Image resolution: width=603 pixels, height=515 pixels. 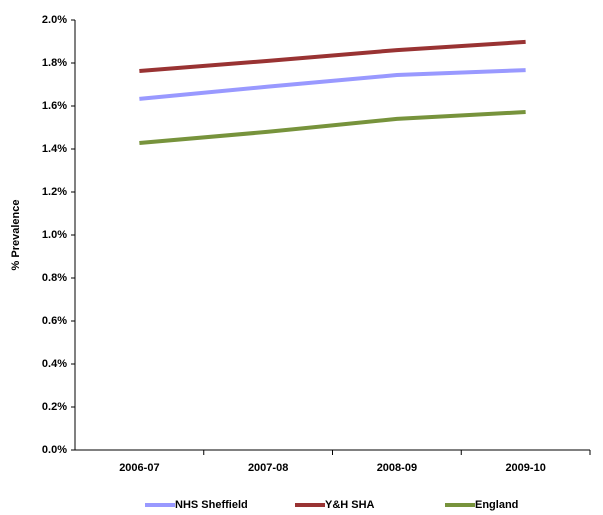 I want to click on y-tick-label: 1.4%, so click(x=54, y=149).